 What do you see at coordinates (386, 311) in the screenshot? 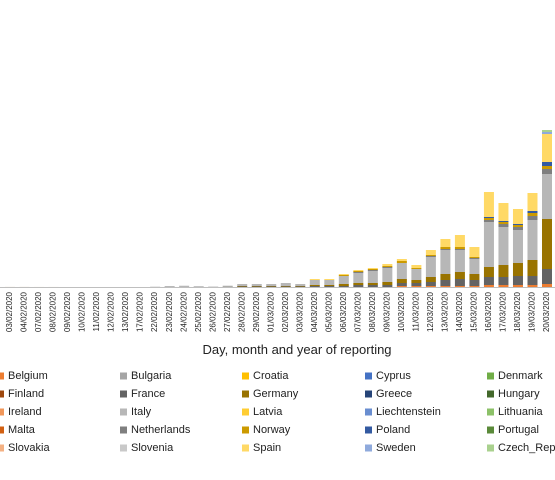
I see `x-tick-label: 09/03/2020` at bounding box center [386, 311].